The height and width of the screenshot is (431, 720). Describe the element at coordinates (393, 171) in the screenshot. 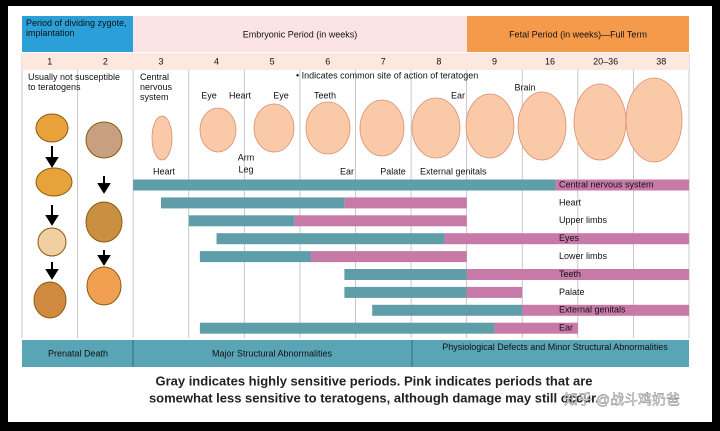

I see `embryo-label: Palate` at that location.